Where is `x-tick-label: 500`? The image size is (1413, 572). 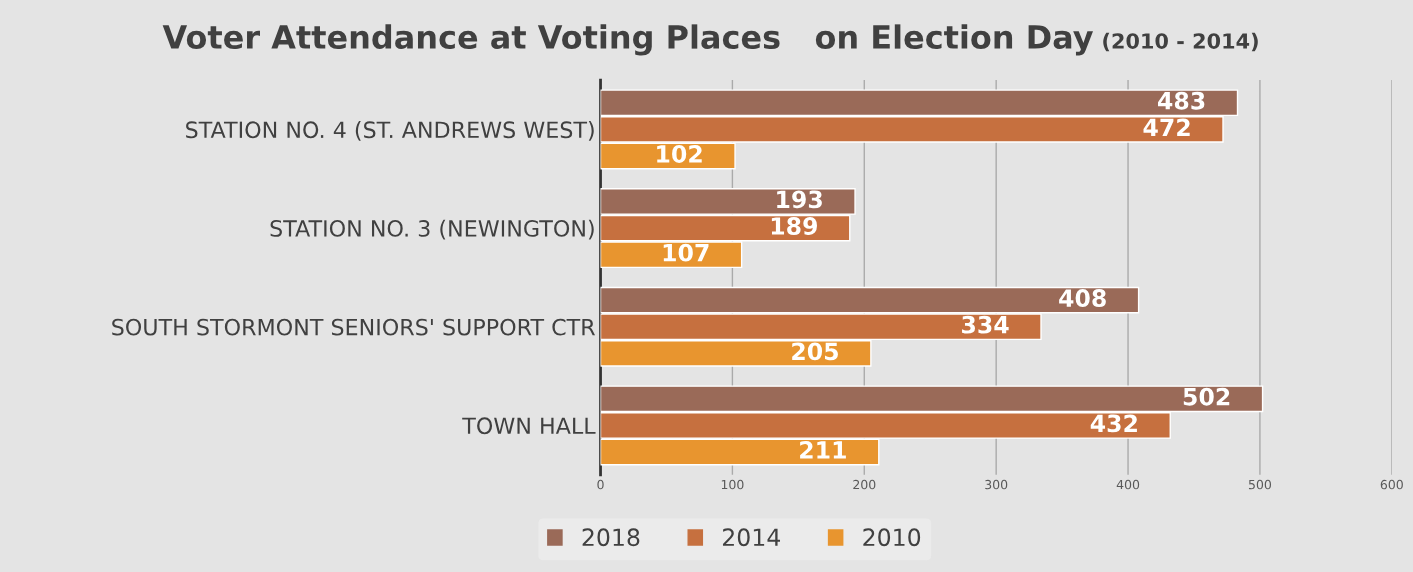
x-tick-label: 500 is located at coordinates (1260, 484).